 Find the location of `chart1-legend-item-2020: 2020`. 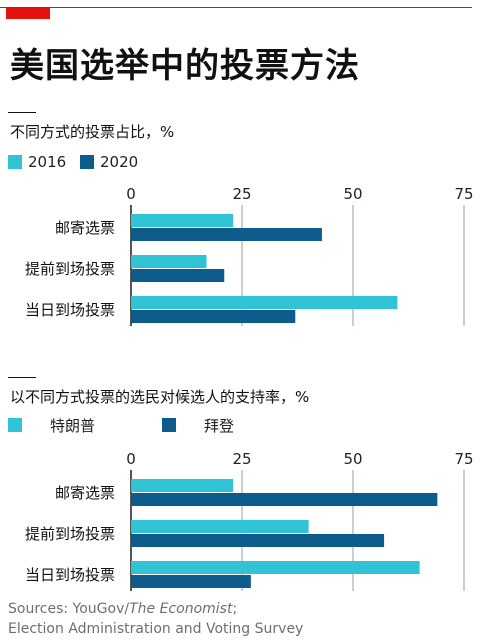

chart1-legend-item-2020: 2020 is located at coordinates (109, 162).